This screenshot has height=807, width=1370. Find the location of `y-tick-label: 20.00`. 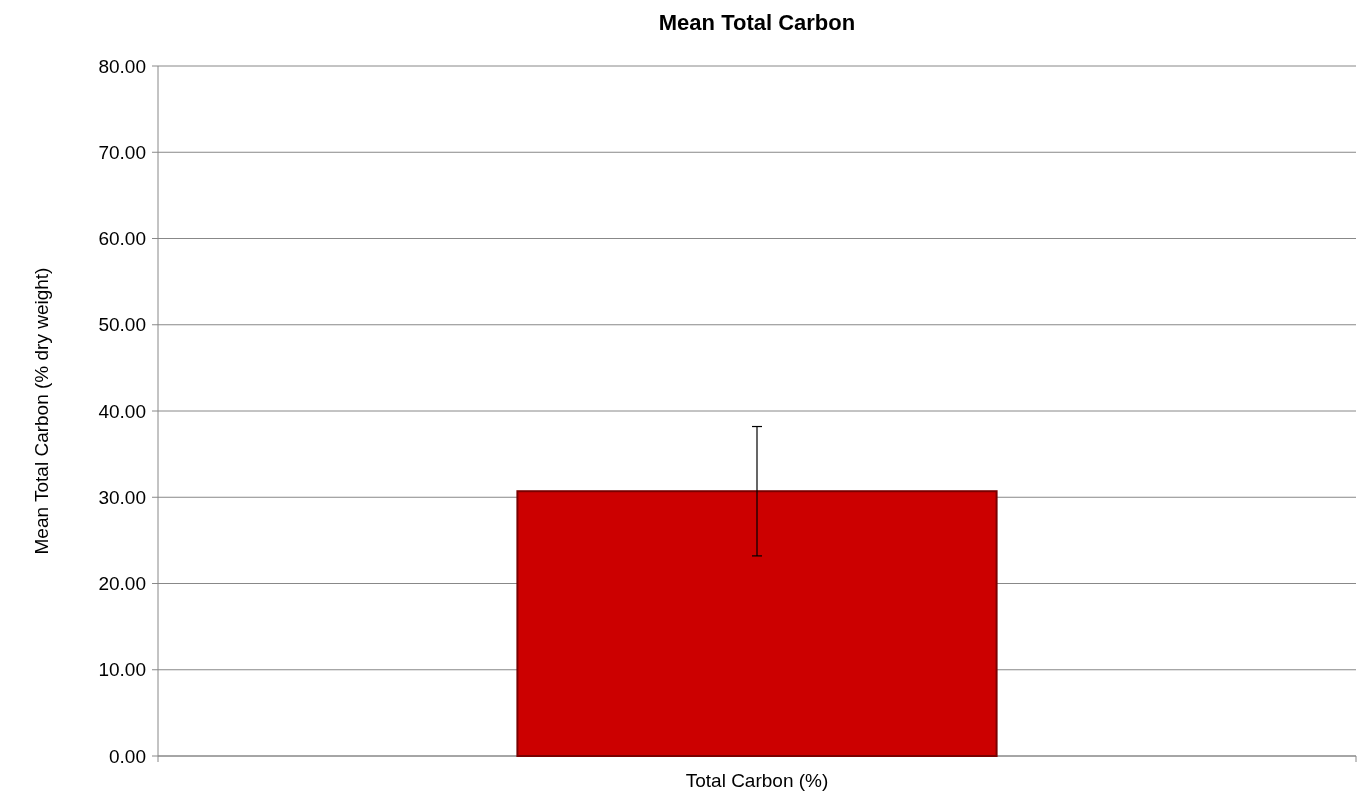

y-tick-label: 20.00 is located at coordinates (122, 584).